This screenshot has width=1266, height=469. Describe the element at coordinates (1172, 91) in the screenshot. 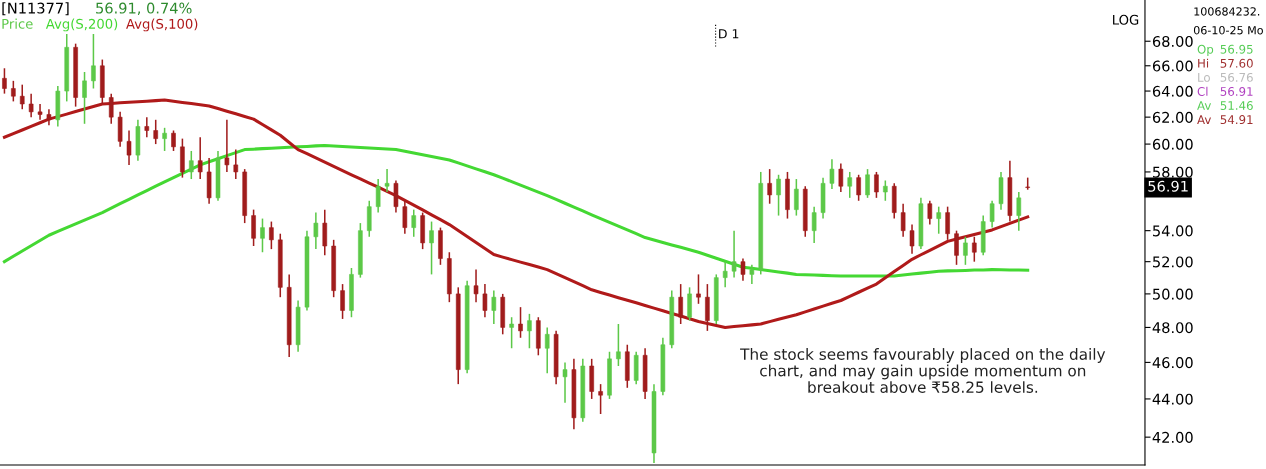

I see `y-tick-label: 64.00` at that location.